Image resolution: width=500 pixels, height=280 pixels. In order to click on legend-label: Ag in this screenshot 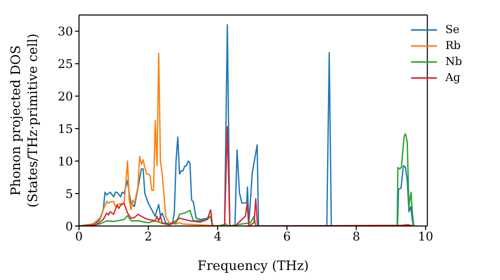, I will do `click(452, 78)`.